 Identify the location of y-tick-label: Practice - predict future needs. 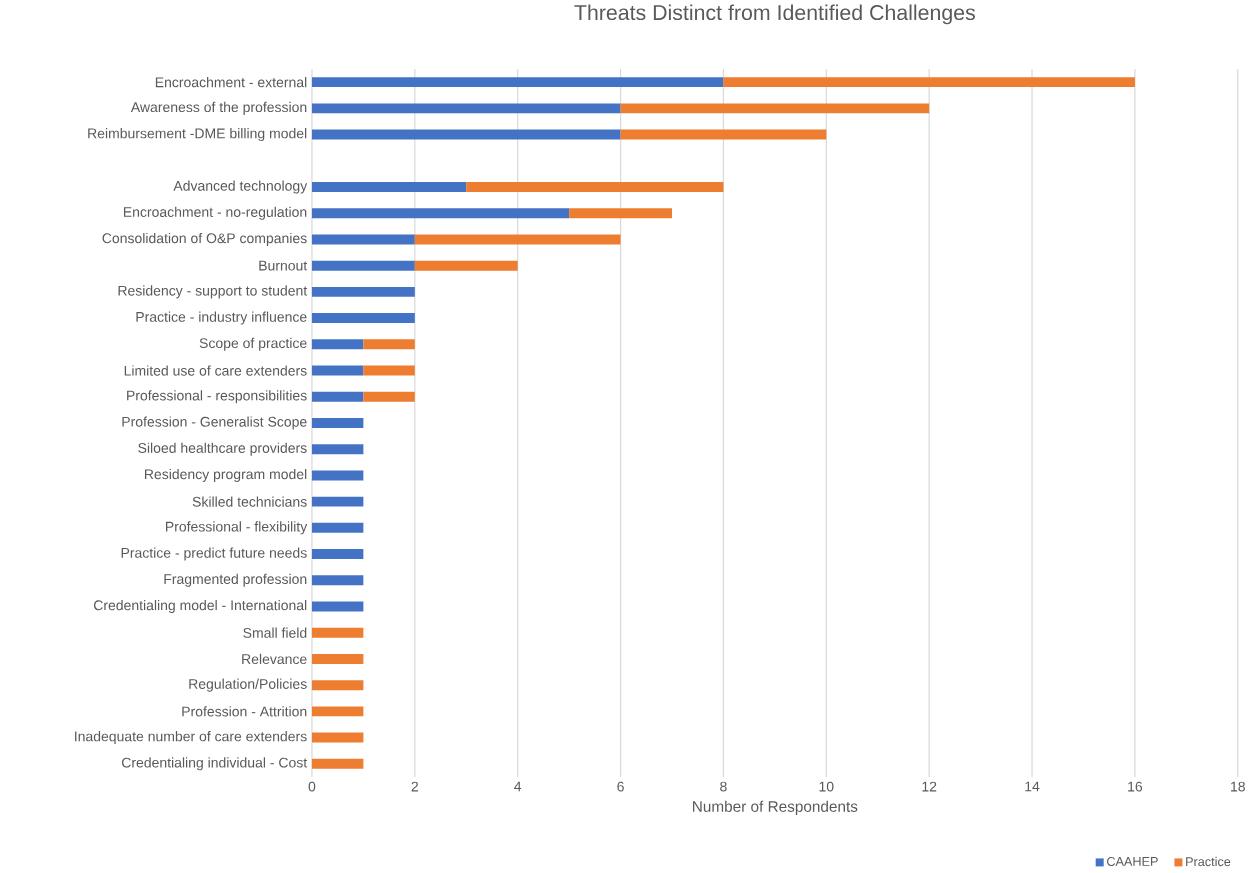
(214, 554).